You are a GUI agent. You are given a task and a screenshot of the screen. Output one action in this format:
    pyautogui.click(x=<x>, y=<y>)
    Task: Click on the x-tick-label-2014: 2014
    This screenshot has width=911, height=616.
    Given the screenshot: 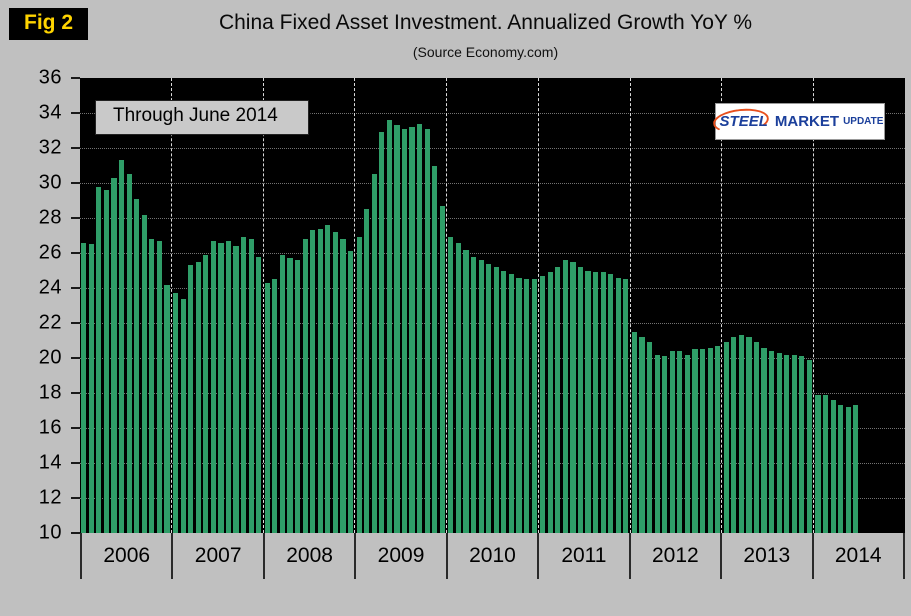 What is the action you would take?
    pyautogui.click(x=859, y=556)
    